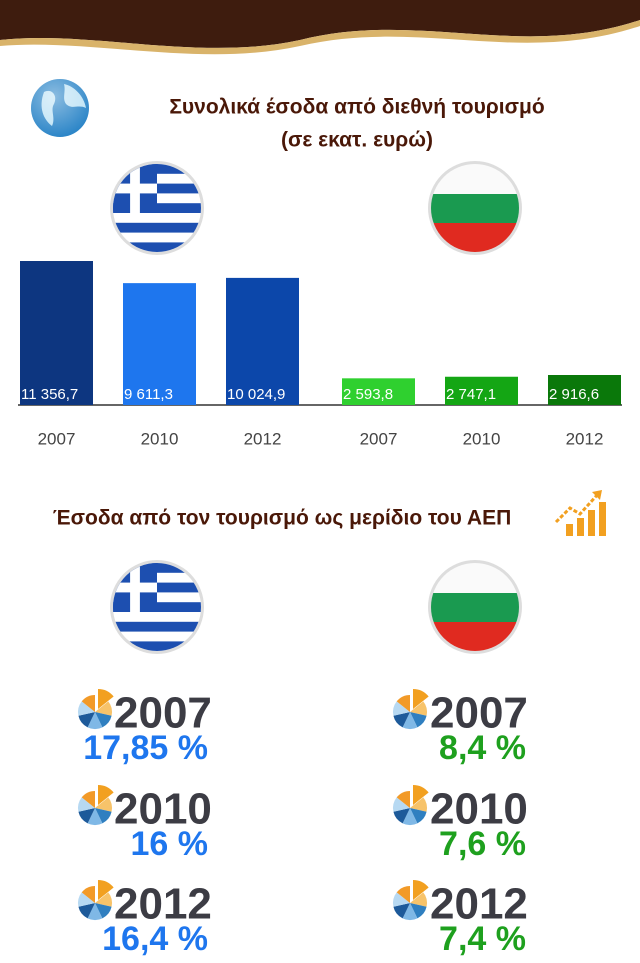 The width and height of the screenshot is (640, 963). Describe the element at coordinates (580, 513) in the screenshot. I see `growth-icon` at that location.